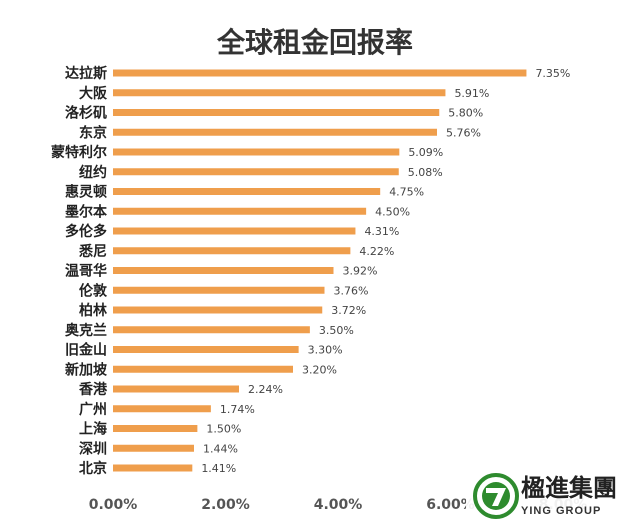  What do you see at coordinates (225, 505) in the screenshot?
I see `x-tick-1: 2.00%` at bounding box center [225, 505].